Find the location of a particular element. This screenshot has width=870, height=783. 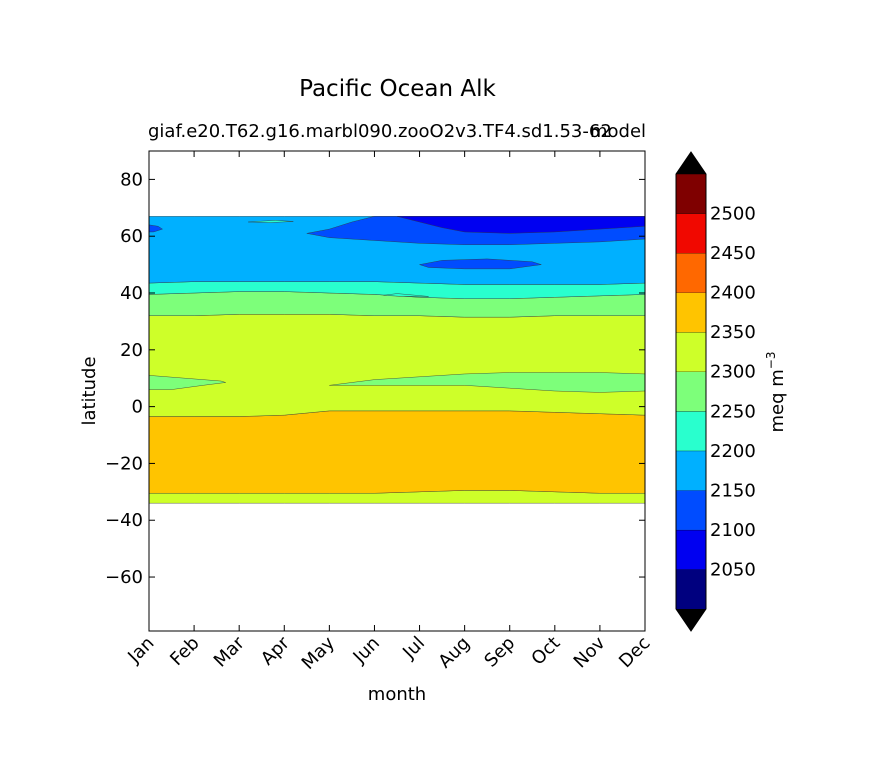

y-tick-label-7: −60 is located at coordinates (124, 577).